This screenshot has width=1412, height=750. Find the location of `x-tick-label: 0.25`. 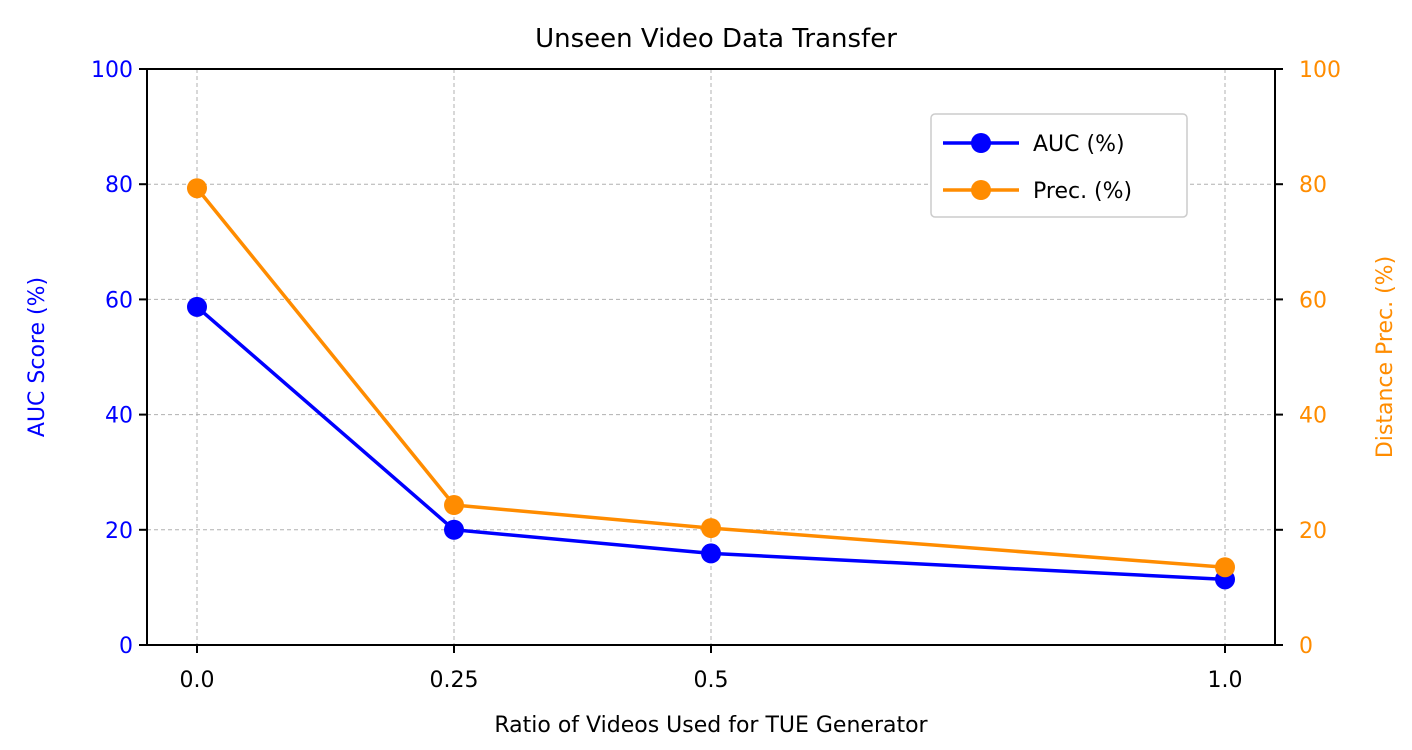

x-tick-label: 0.25 is located at coordinates (454, 680).